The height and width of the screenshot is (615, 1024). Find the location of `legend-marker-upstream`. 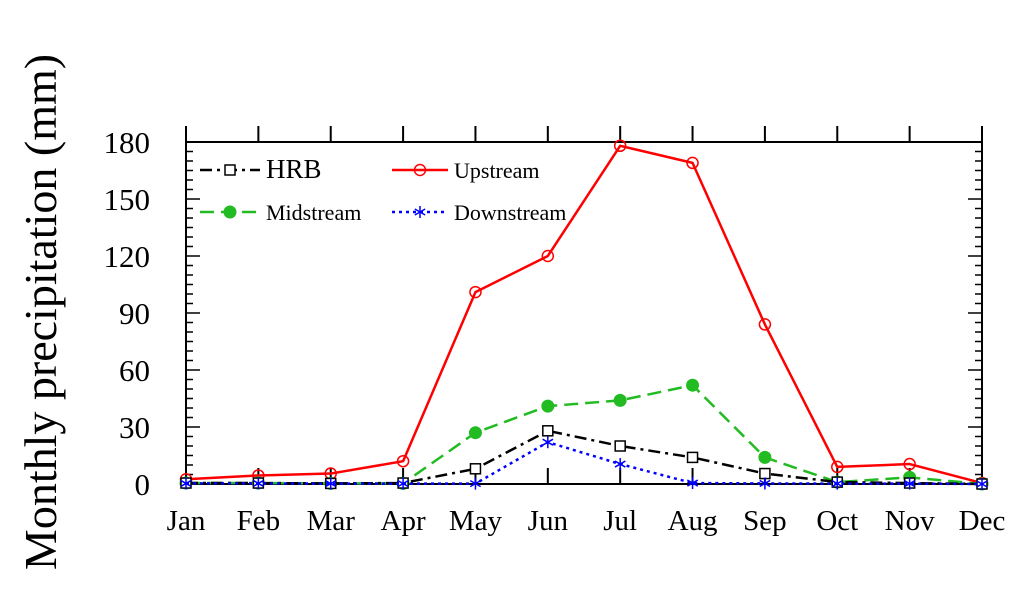

legend-marker-upstream is located at coordinates (420, 170).